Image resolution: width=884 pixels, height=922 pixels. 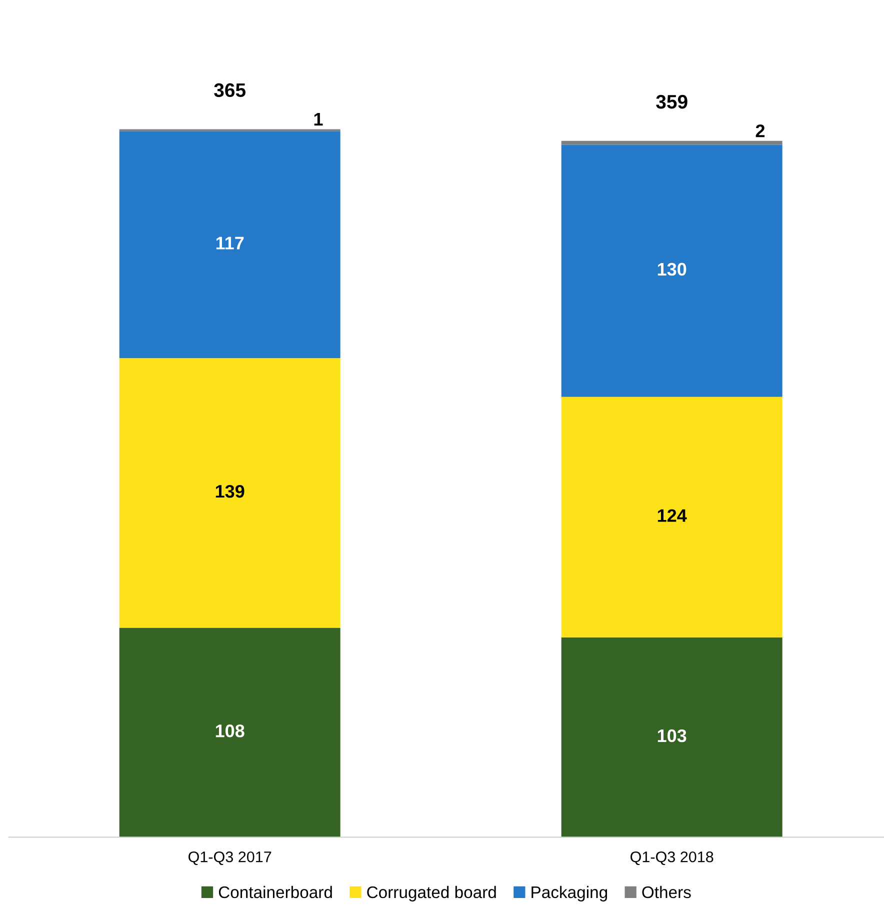 What do you see at coordinates (672, 858) in the screenshot?
I see `x-tick-label: Q1-Q3 2018` at bounding box center [672, 858].